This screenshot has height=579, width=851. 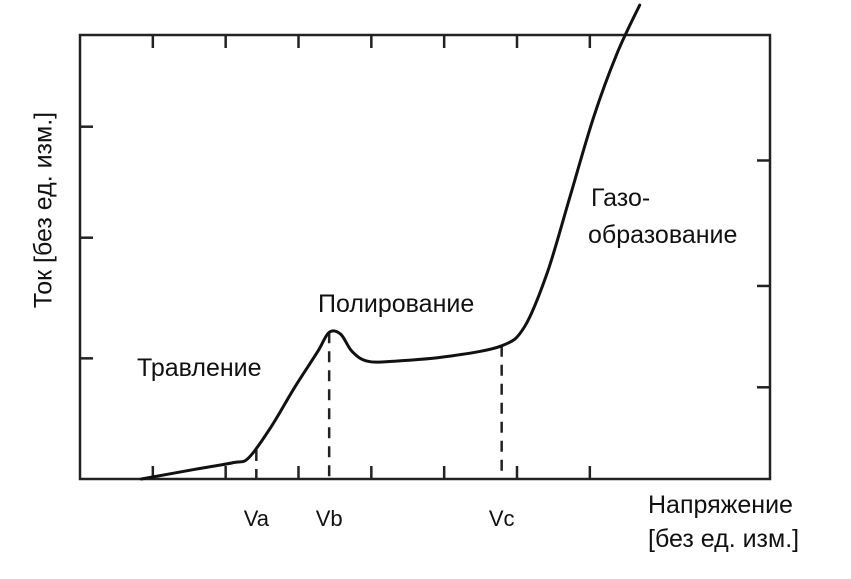 I want to click on marker-dashed-lines, so click(x=379, y=405).